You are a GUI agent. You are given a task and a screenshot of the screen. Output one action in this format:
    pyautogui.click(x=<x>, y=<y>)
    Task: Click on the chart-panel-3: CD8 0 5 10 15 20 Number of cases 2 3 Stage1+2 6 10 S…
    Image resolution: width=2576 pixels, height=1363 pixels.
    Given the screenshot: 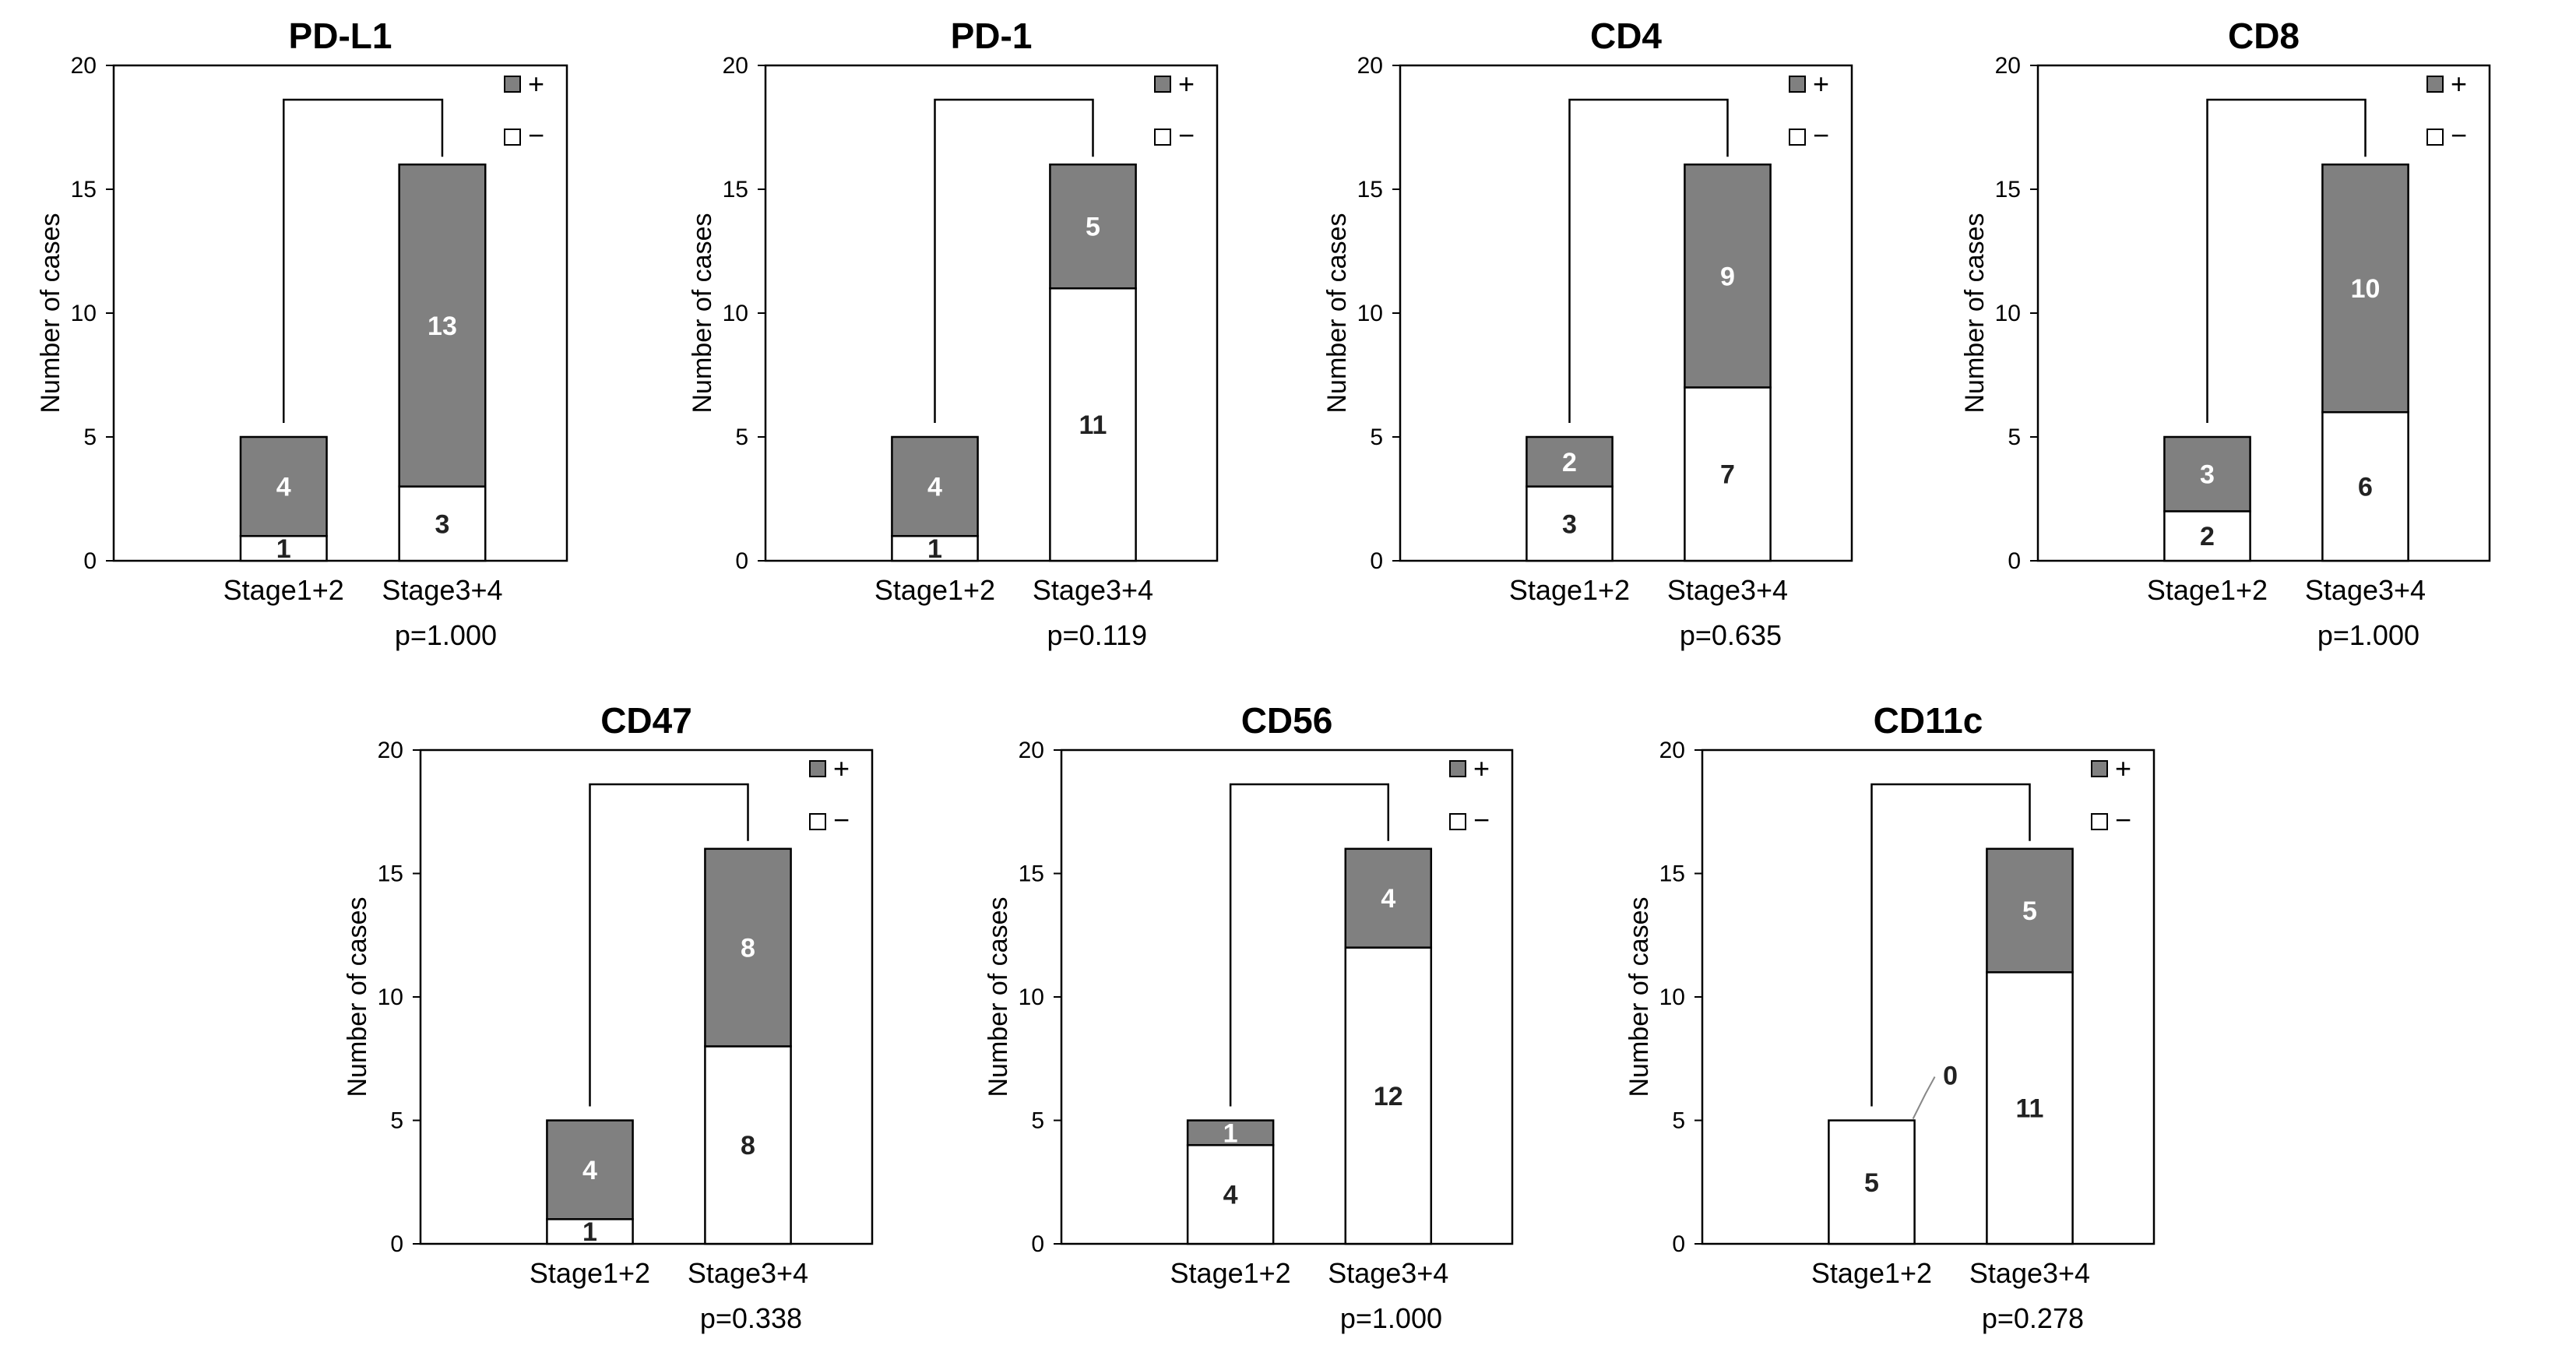 What is the action you would take?
    pyautogui.click(x=2225, y=333)
    